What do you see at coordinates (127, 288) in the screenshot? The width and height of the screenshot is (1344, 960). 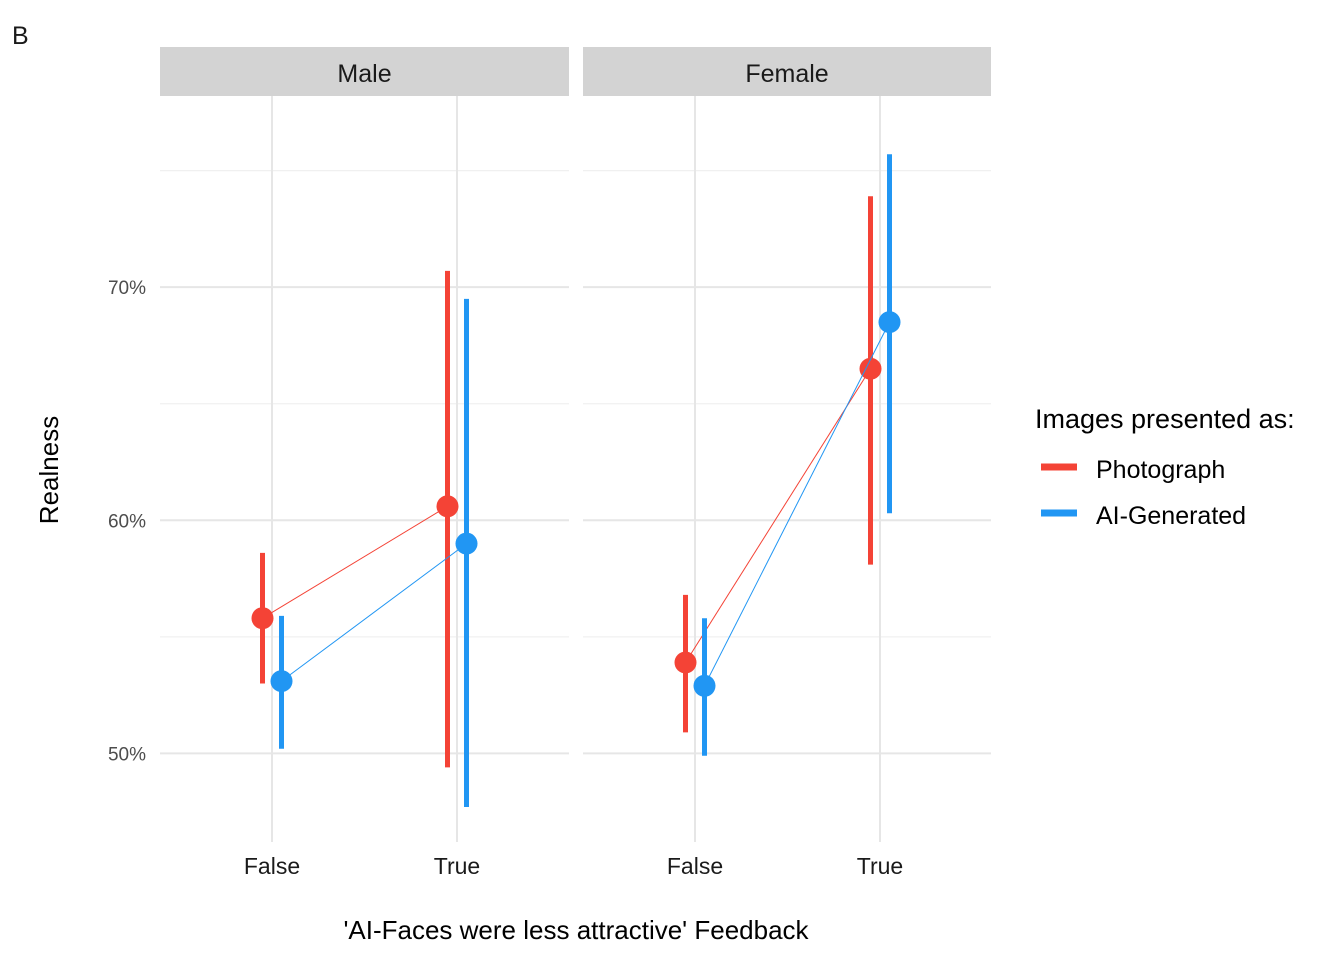 I see `y-tick-label: 70%` at bounding box center [127, 288].